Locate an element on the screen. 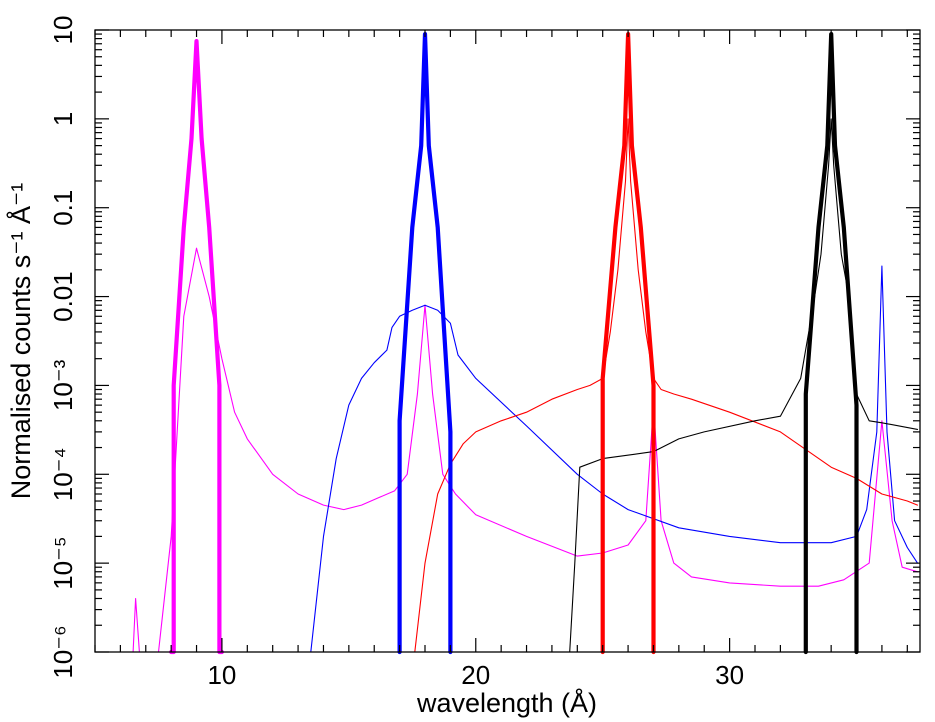 The height and width of the screenshot is (722, 935). y-axis-label: Normalised counts s⁻¹ Å⁻¹ is located at coordinates (20, 341).